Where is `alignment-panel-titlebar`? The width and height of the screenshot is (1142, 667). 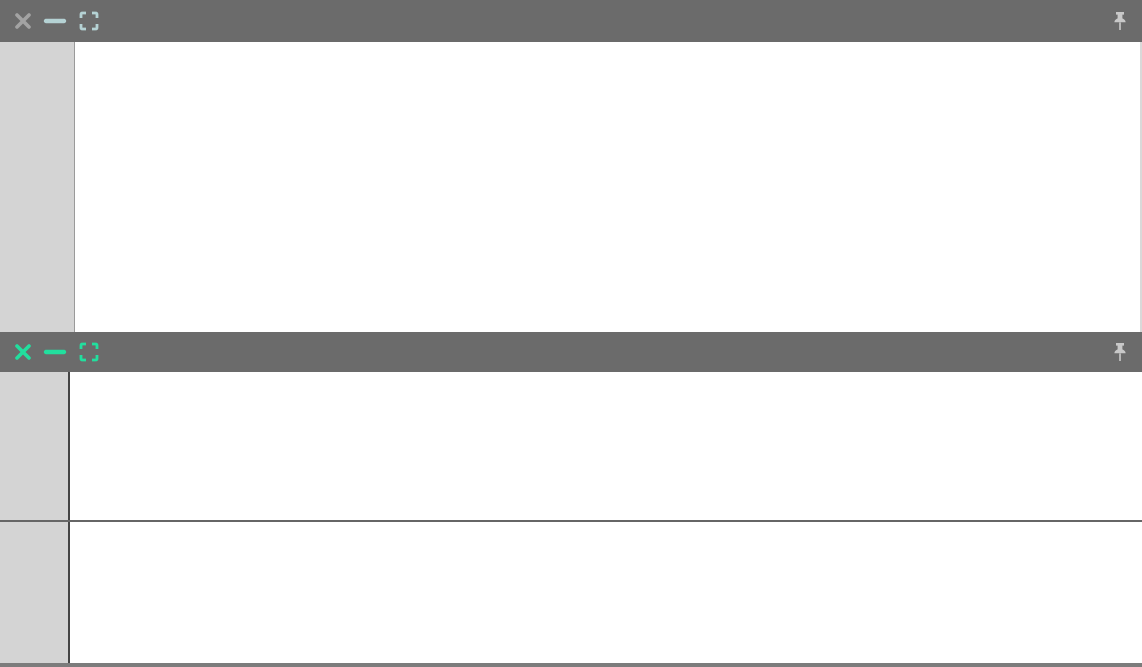 alignment-panel-titlebar is located at coordinates (571, 352).